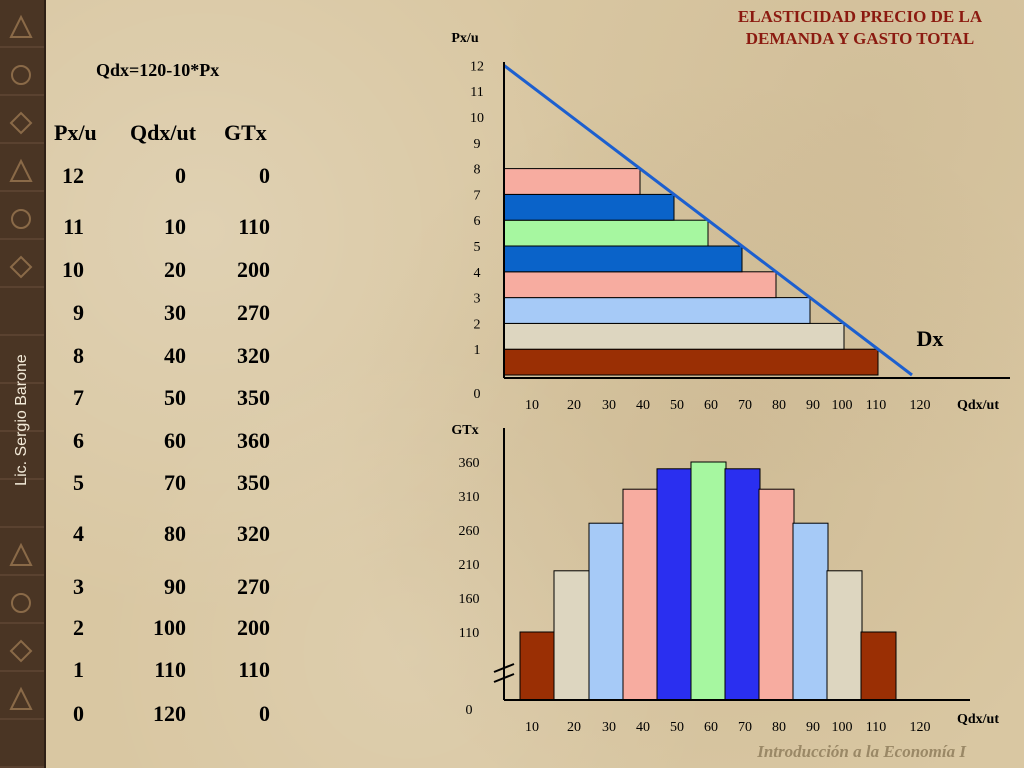  Describe the element at coordinates (78, 440) in the screenshot. I see `cell-price: 6` at that location.